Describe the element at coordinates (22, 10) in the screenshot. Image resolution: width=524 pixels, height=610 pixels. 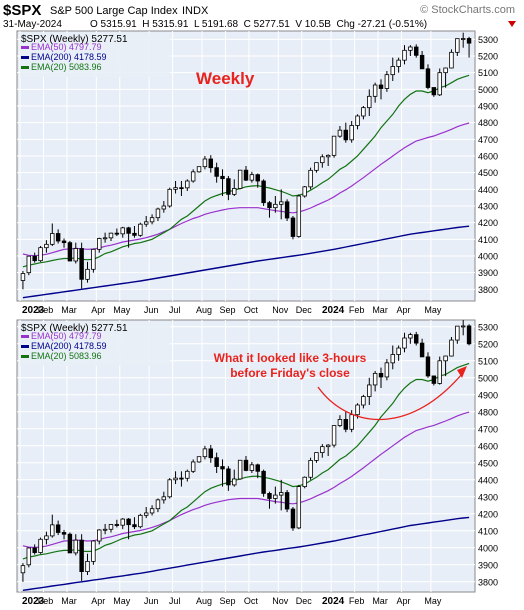
I see `ticker-symbol: $SPX` at that location.